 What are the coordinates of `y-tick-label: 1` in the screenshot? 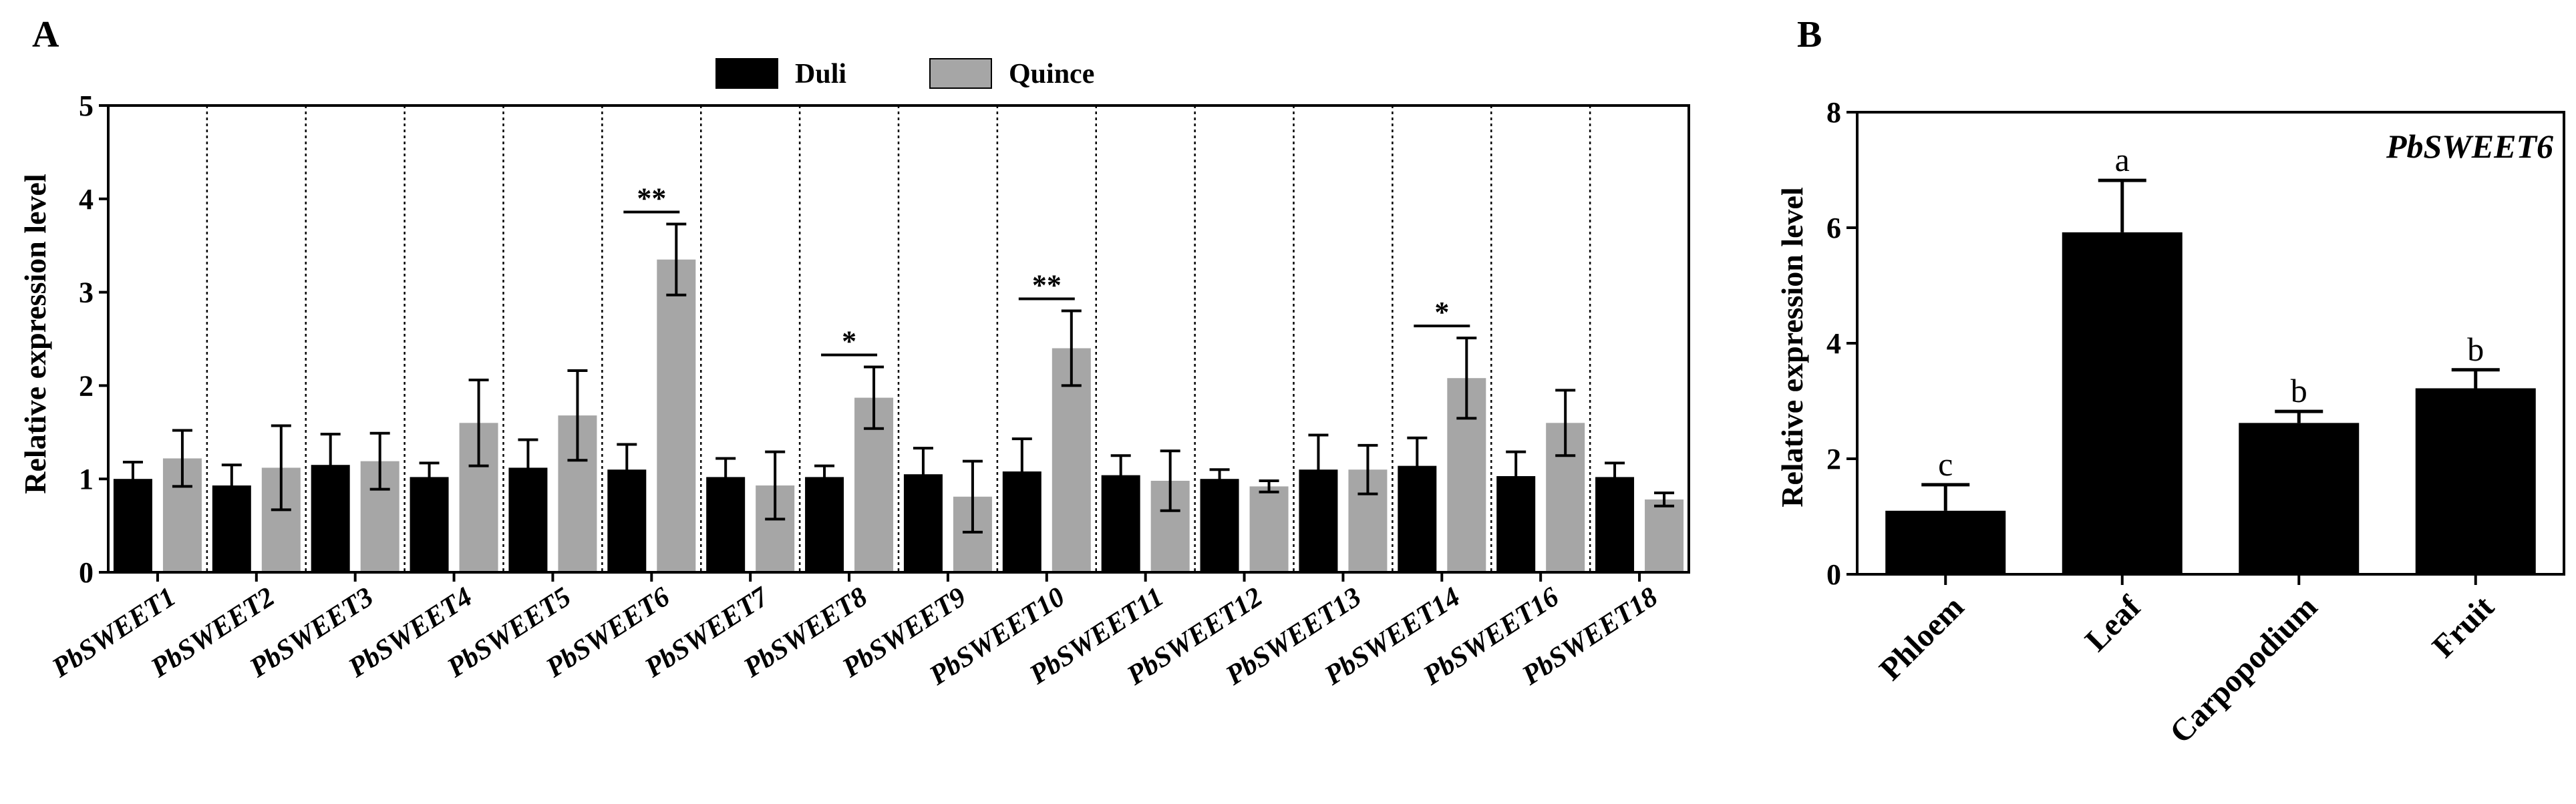 It's located at (86, 479).